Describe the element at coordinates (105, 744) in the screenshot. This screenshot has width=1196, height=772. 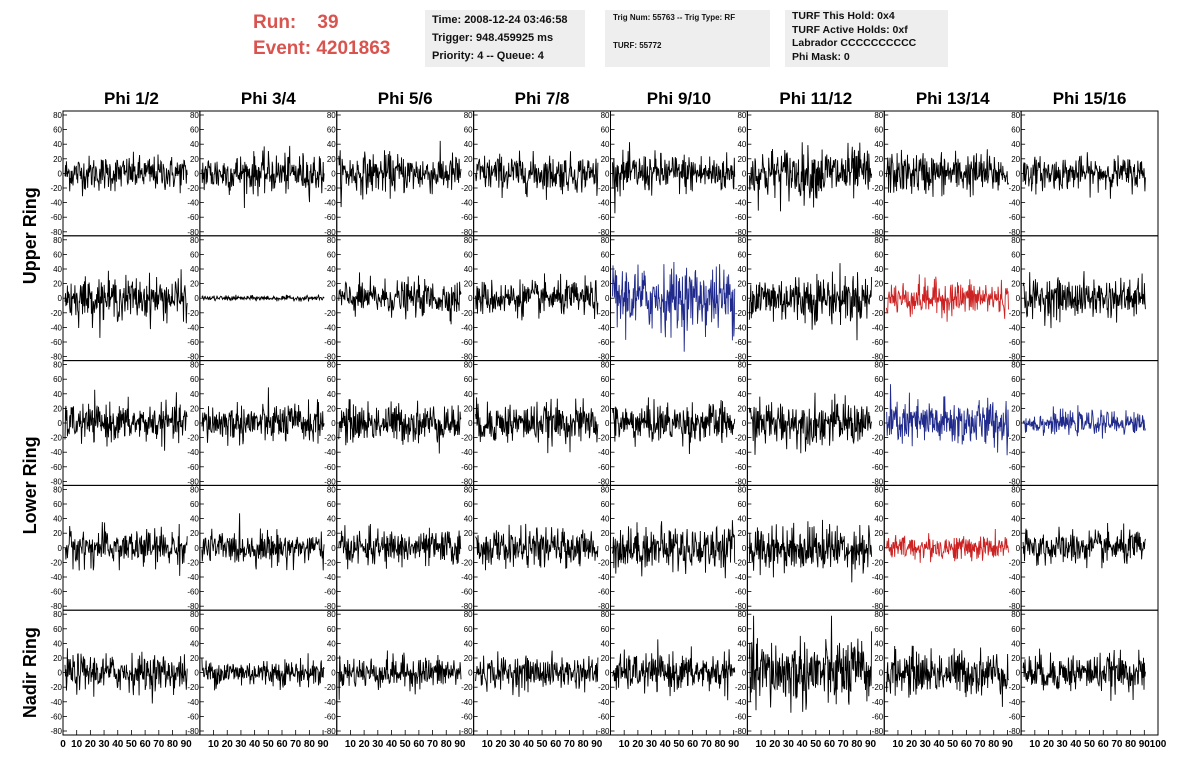
I see `x-tick-label: 30` at that location.